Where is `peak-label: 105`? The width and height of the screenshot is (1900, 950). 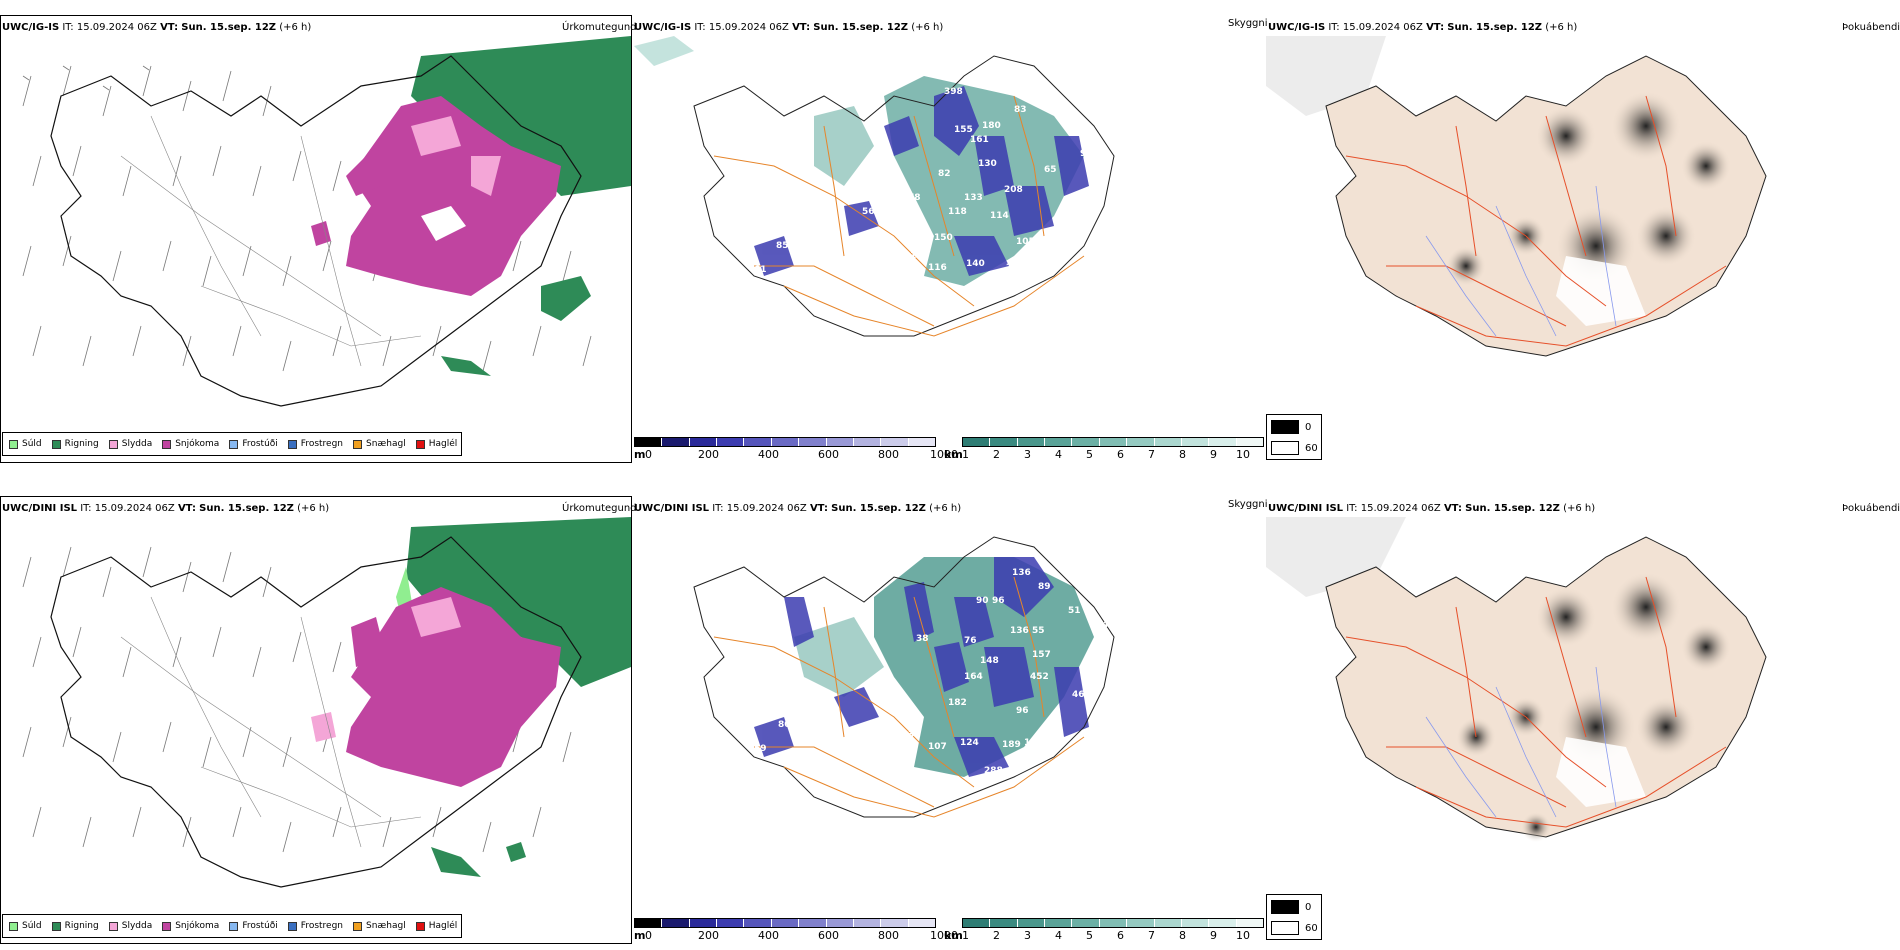
peak-label: 105 is located at coordinates (1025, 242).